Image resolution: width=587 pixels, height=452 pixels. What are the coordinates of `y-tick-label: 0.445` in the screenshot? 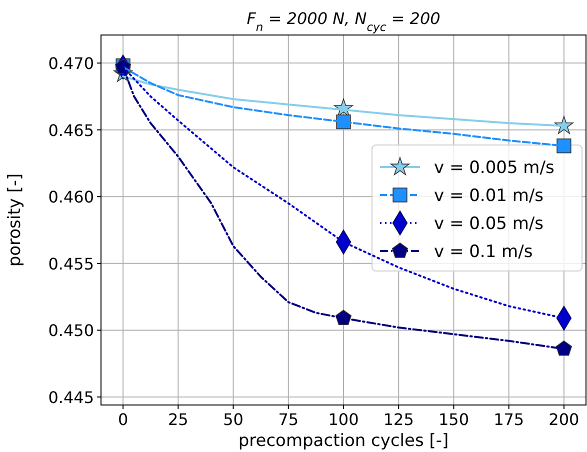 It's located at (71, 397).